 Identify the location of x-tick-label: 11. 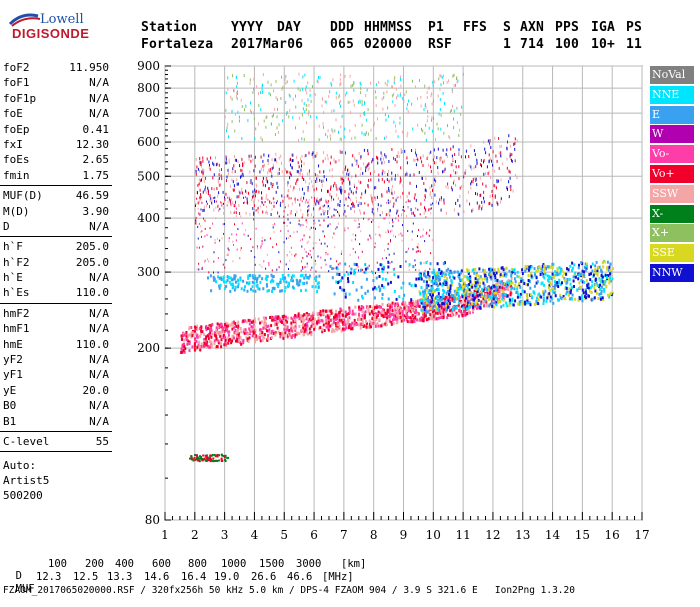
(462, 535).